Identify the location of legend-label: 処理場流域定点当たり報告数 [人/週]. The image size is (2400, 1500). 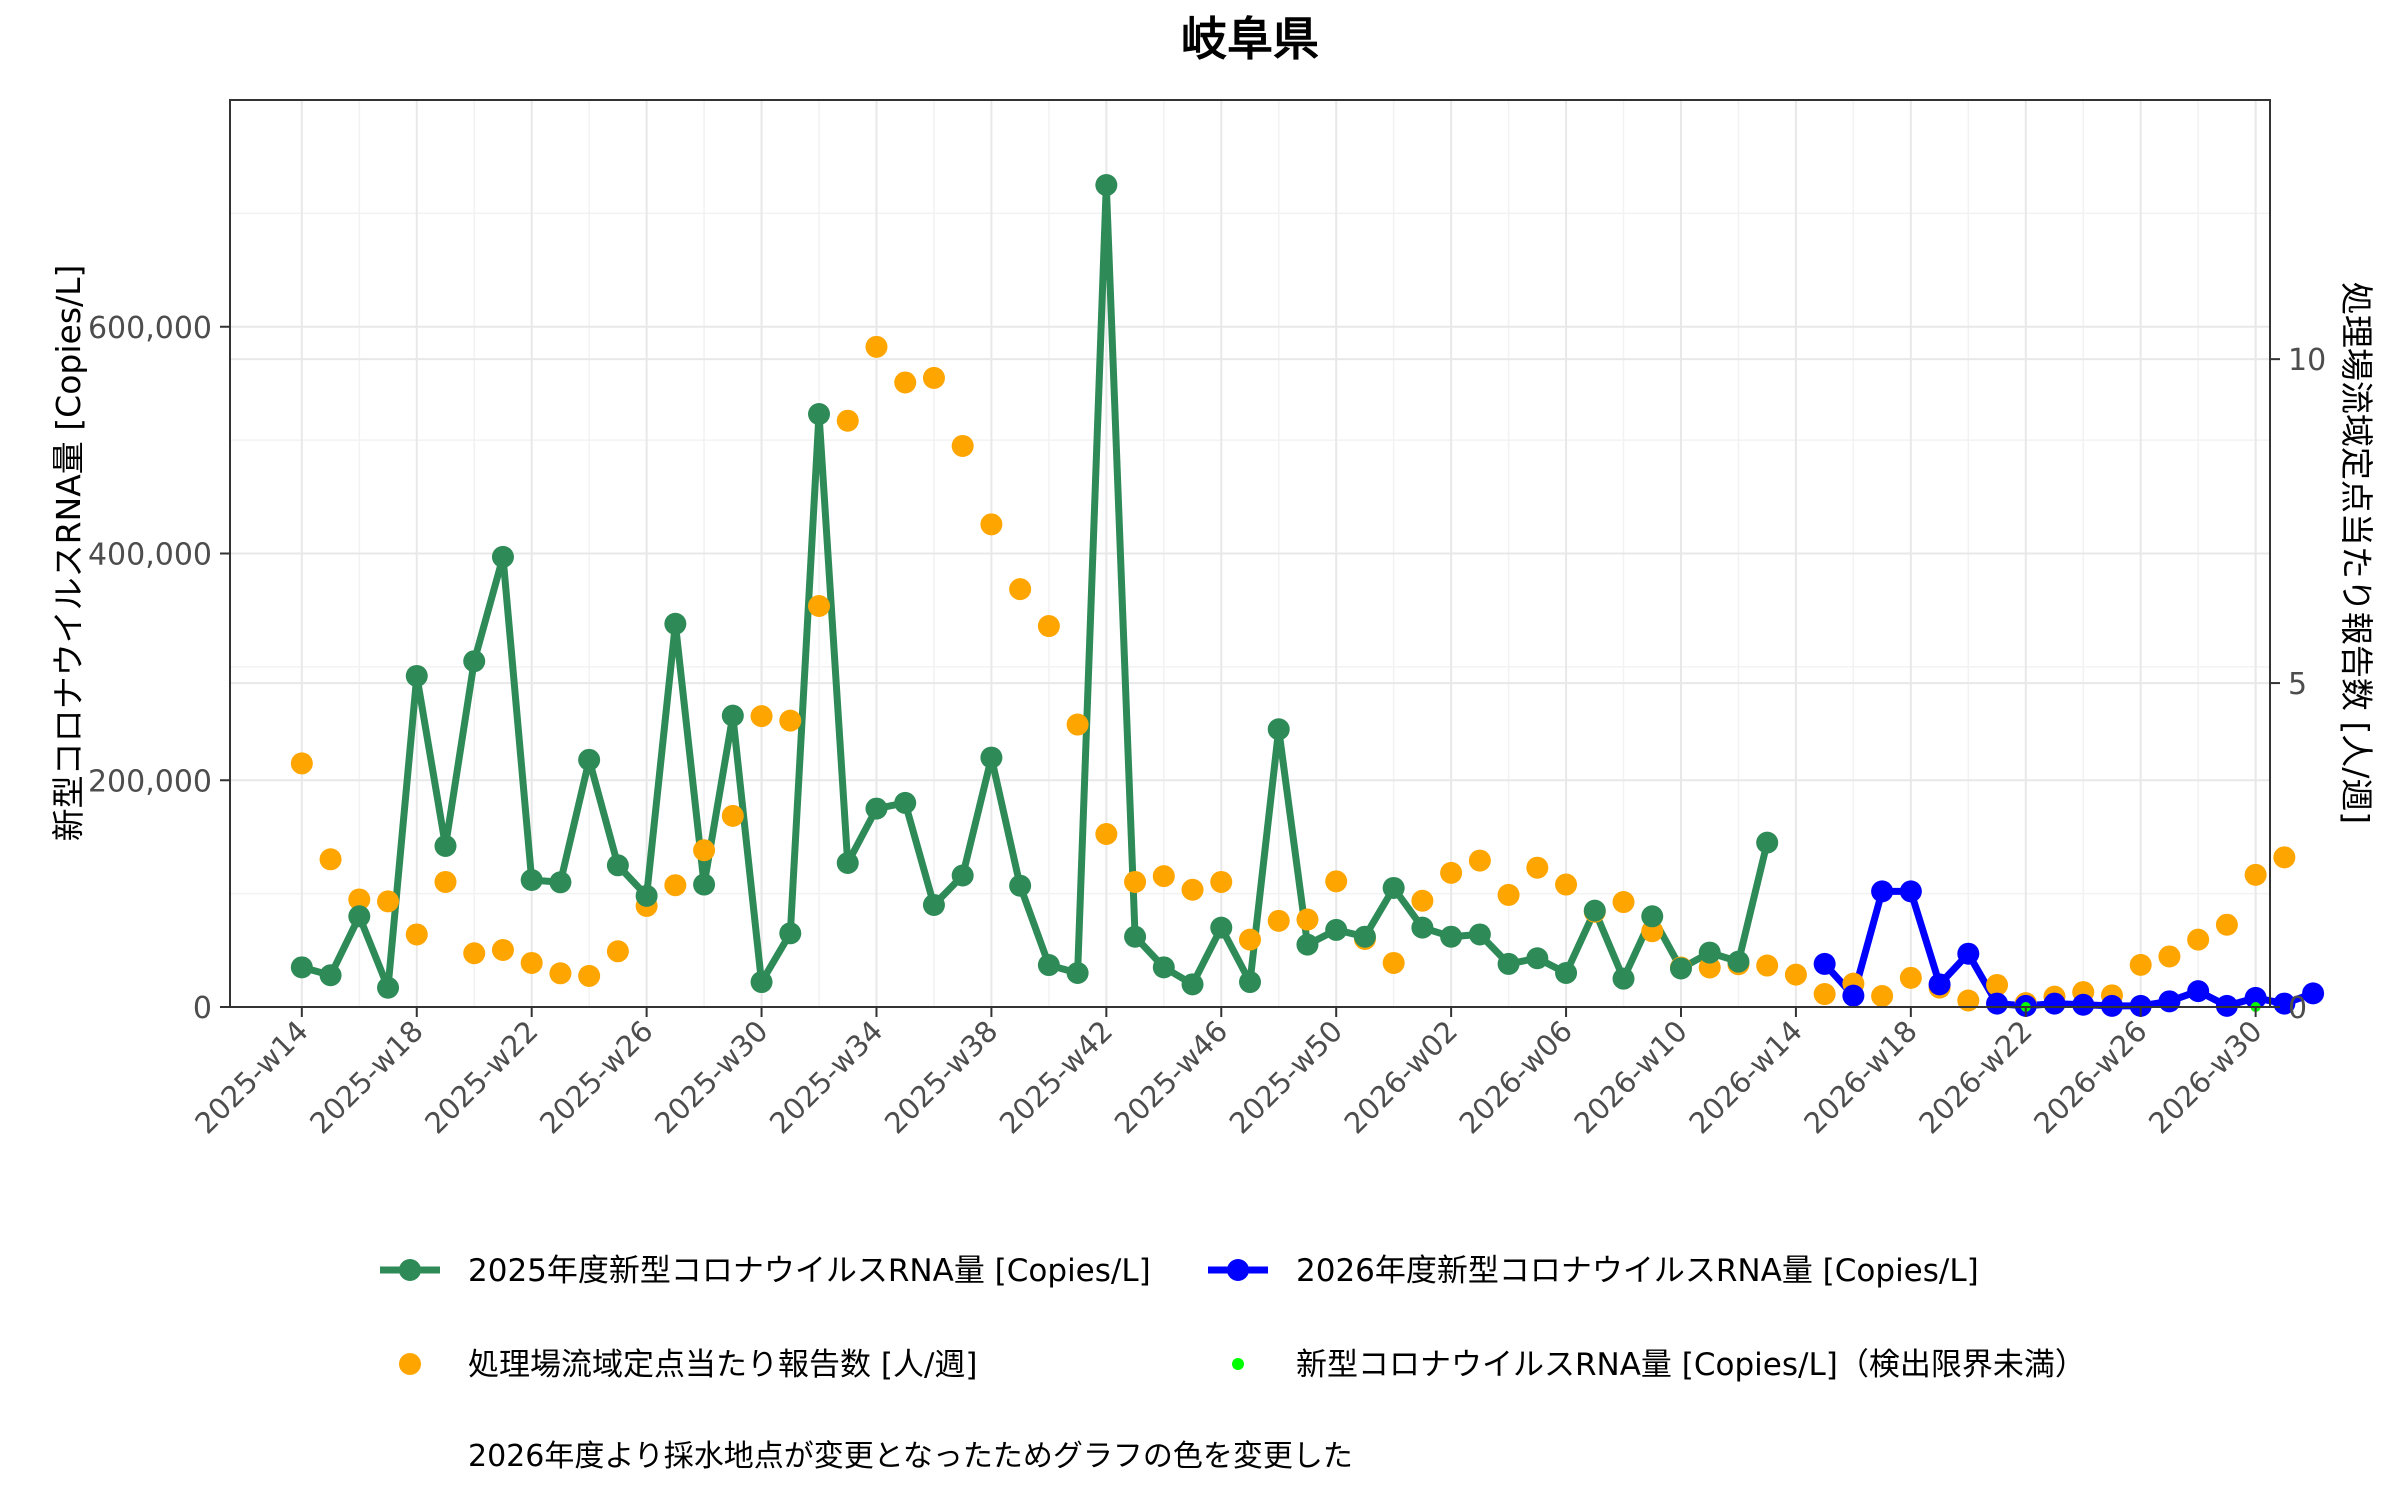
(723, 1365).